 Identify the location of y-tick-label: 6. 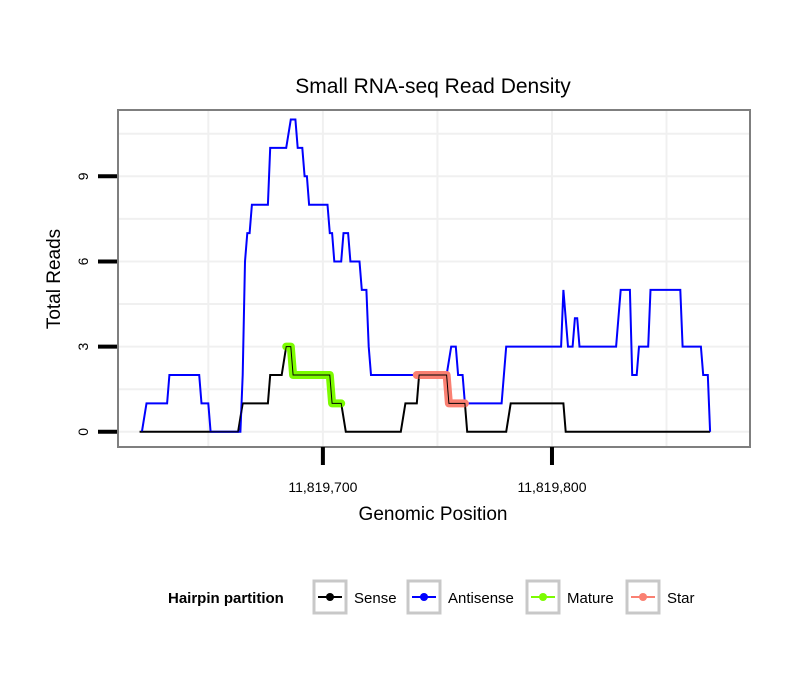
(83, 261).